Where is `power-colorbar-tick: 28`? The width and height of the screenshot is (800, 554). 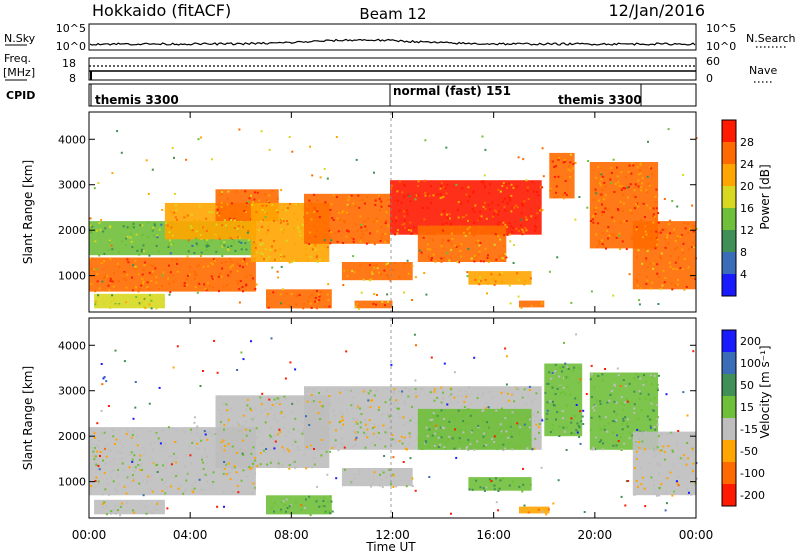 power-colorbar-tick: 28 is located at coordinates (747, 142).